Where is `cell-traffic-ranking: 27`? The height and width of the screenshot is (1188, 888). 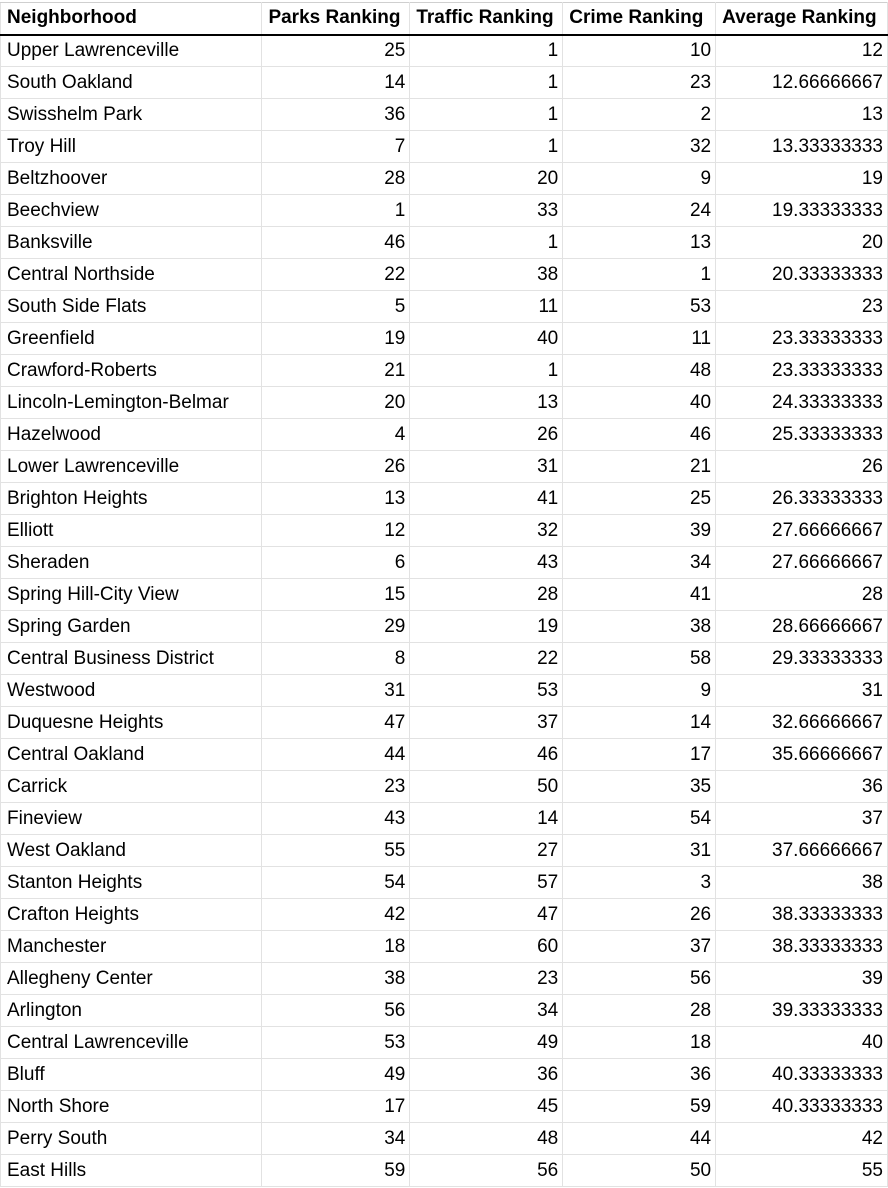
cell-traffic-ranking: 27 is located at coordinates (486, 850).